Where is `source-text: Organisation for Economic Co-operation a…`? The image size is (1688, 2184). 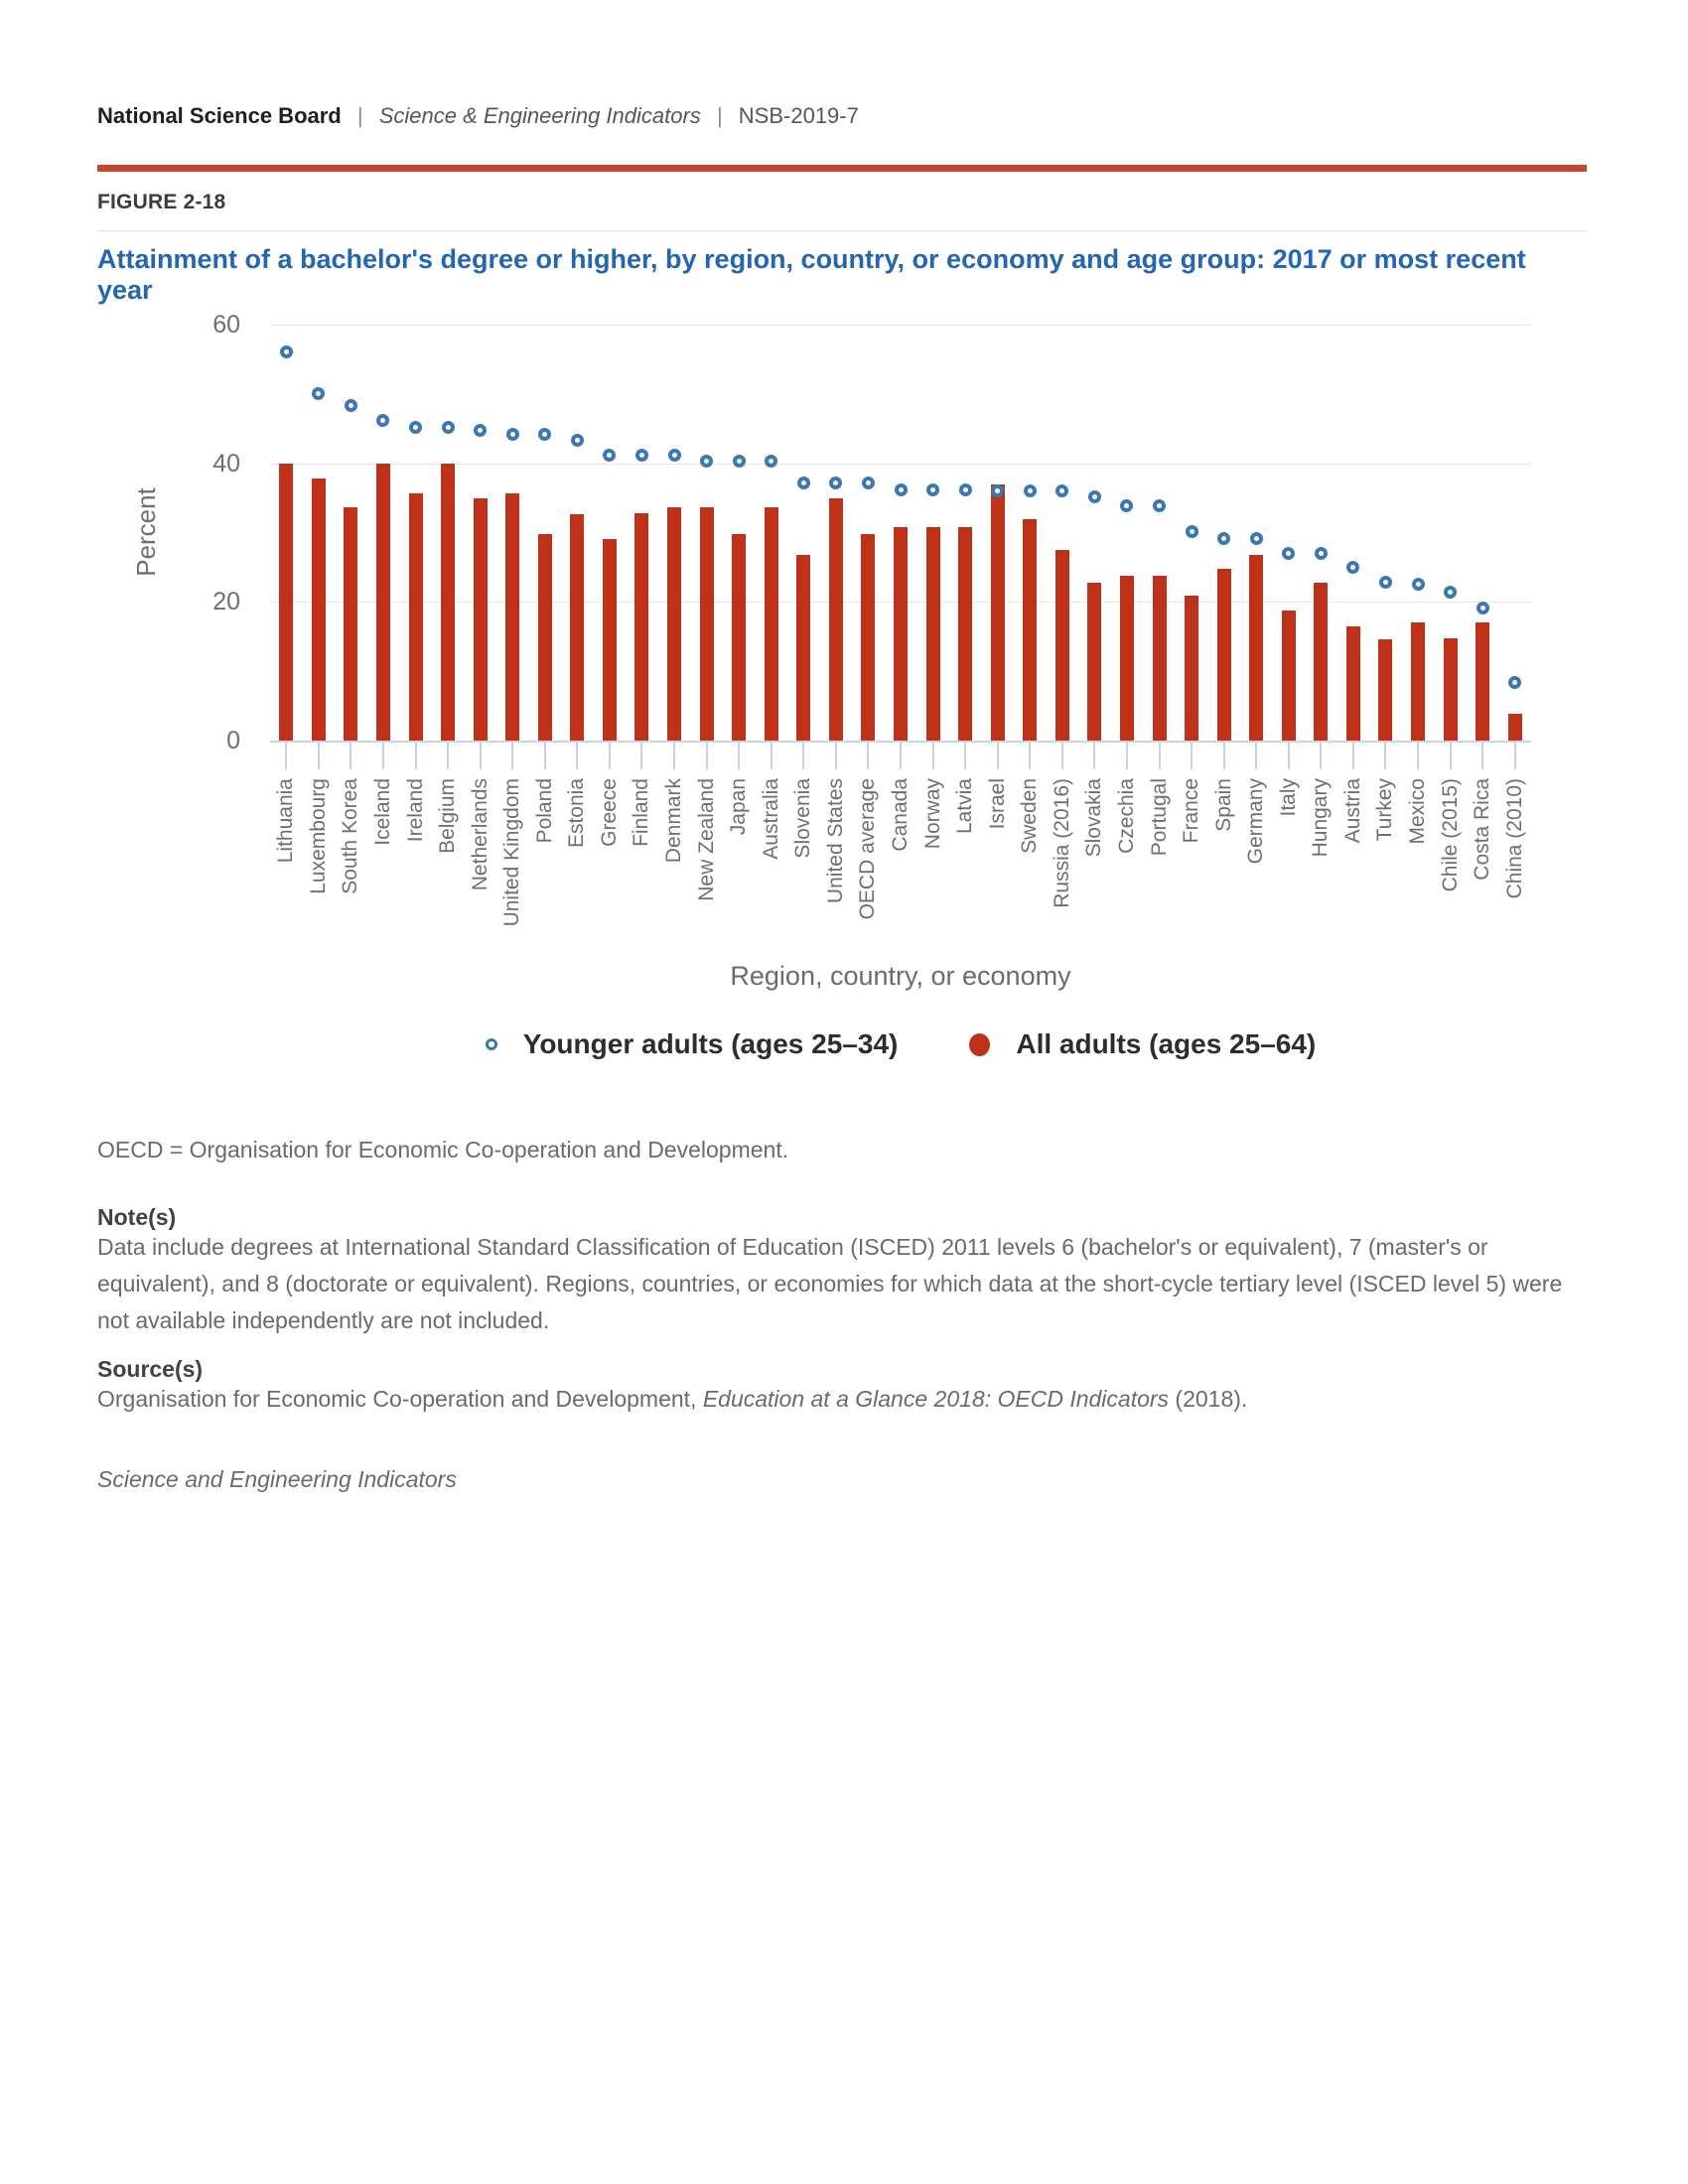
source-text: Organisation for Economic Co-operation a… is located at coordinates (844, 1399).